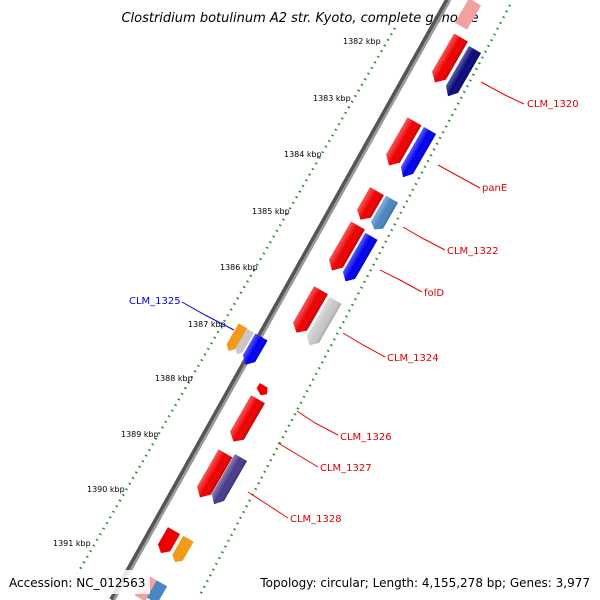  I want to click on tick-label: 1386 kbp, so click(239, 267).